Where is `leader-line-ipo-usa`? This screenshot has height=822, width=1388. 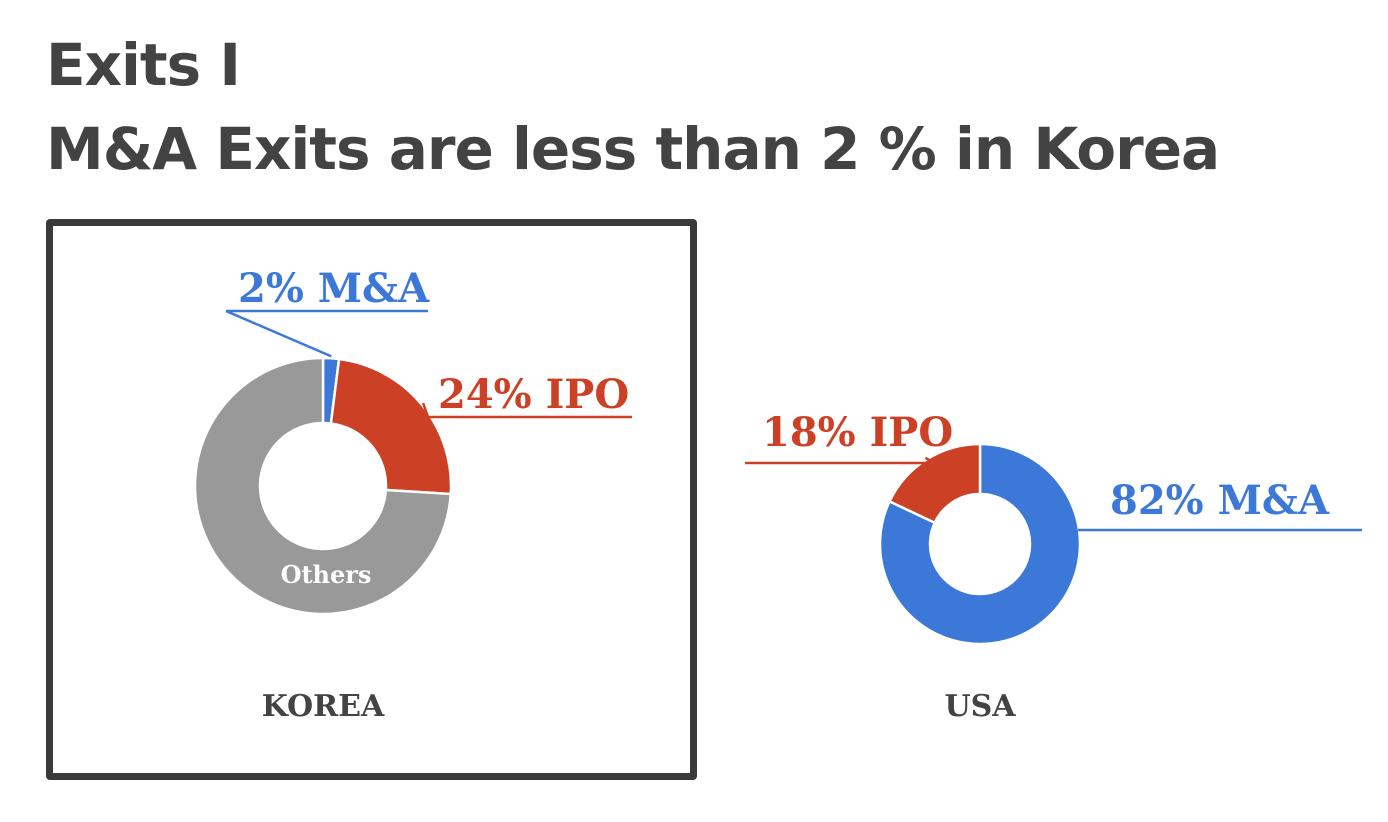 leader-line-ipo-usa is located at coordinates (930, 460).